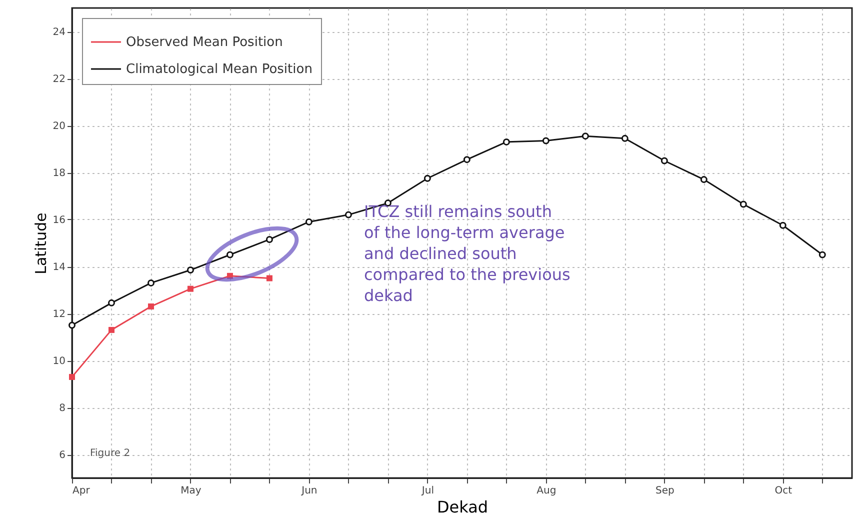 The width and height of the screenshot is (856, 522). Describe the element at coordinates (427, 491) in the screenshot. I see `x-tick-label: Jul` at that location.